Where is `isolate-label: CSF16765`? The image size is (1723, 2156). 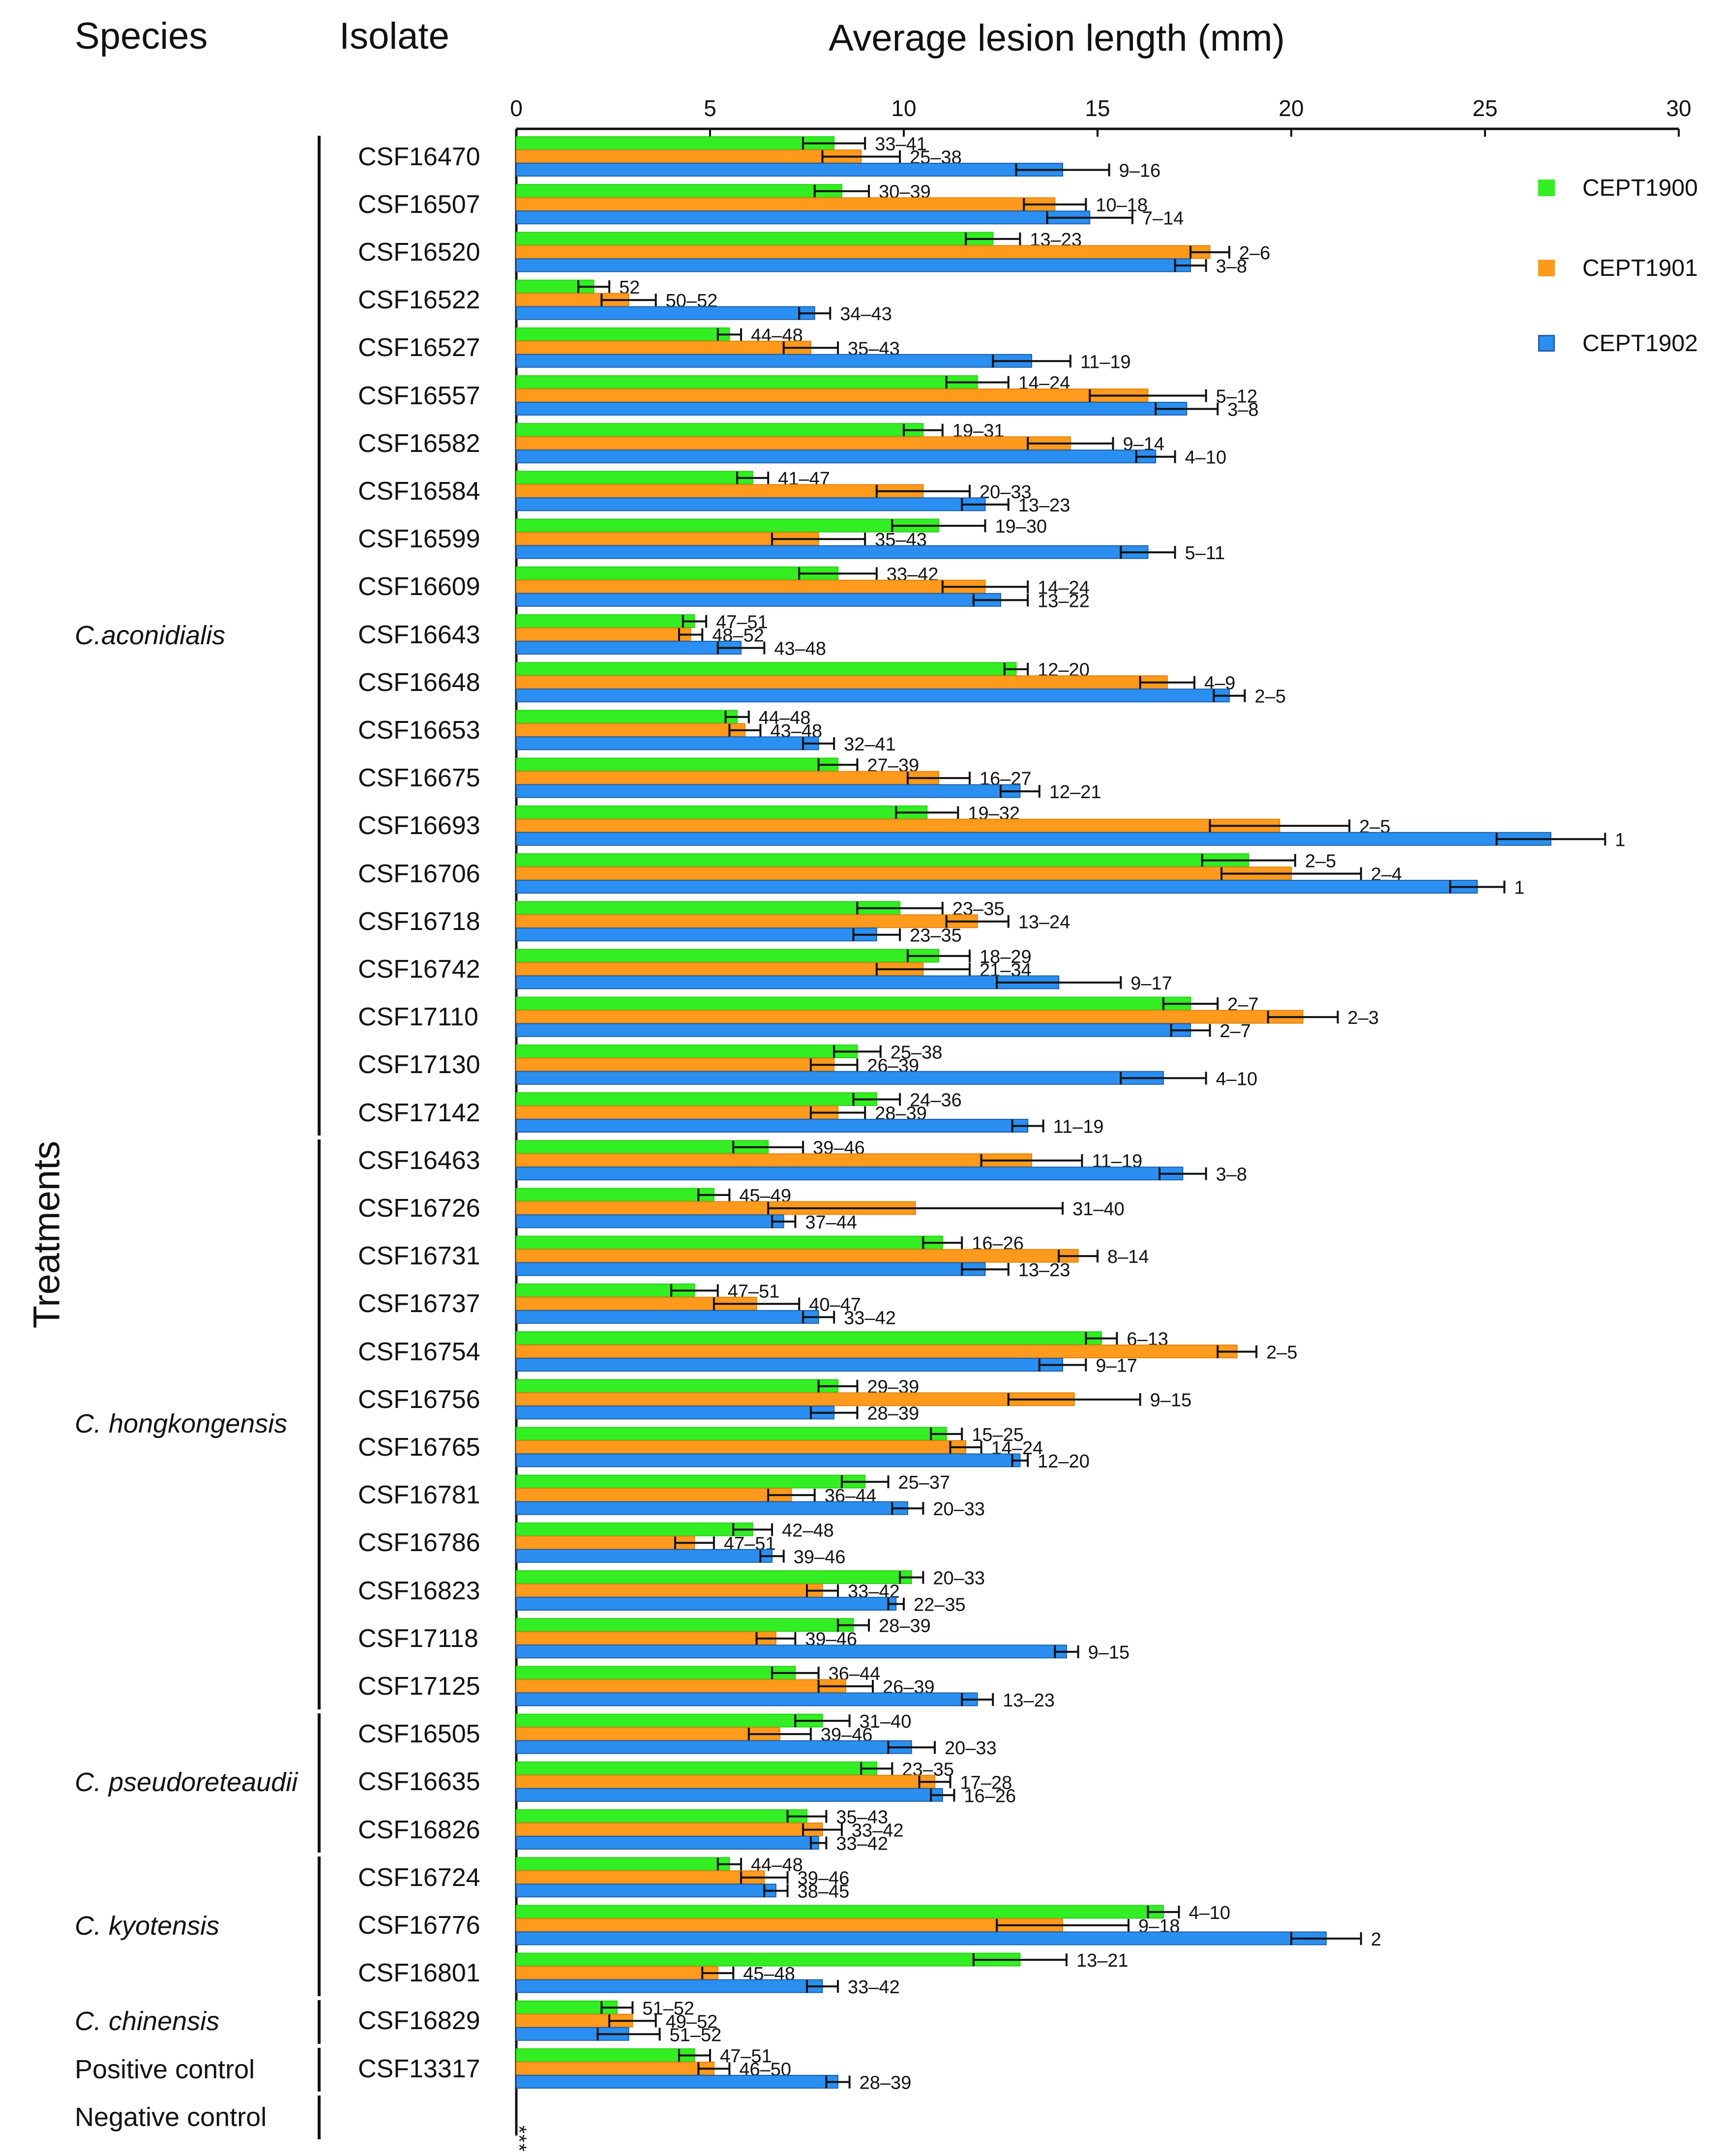
isolate-label: CSF16765 is located at coordinates (419, 1447).